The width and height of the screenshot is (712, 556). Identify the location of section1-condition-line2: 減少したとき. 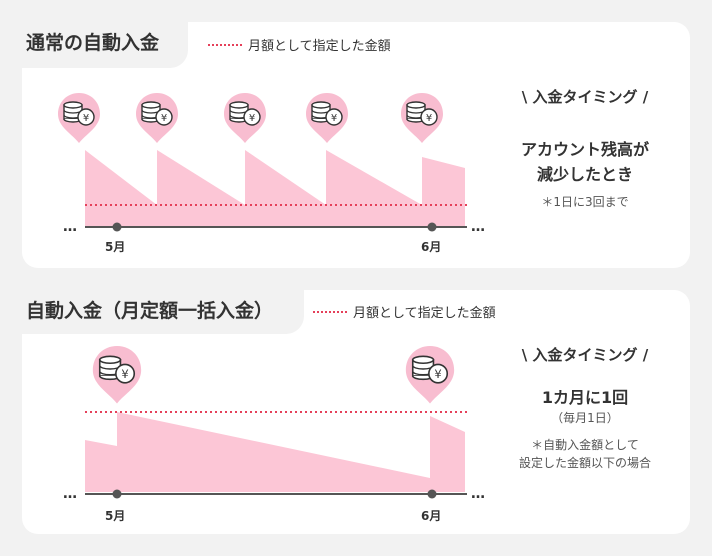
(584, 174).